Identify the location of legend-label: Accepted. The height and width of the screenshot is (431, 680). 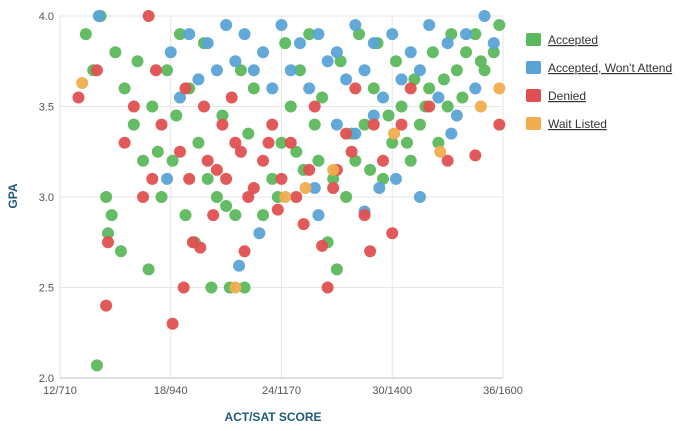
(573, 40).